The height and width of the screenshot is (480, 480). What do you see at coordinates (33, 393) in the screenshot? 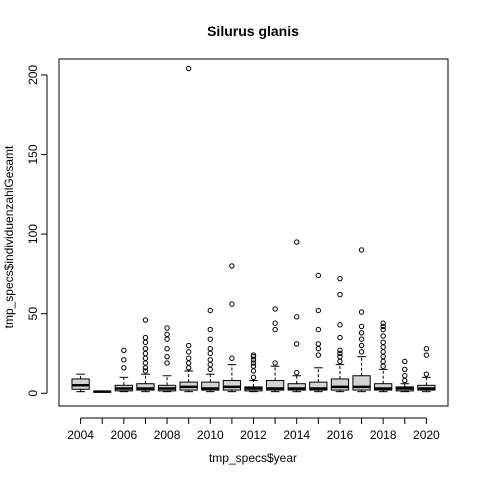
I see `y-tick-label: 0` at bounding box center [33, 393].